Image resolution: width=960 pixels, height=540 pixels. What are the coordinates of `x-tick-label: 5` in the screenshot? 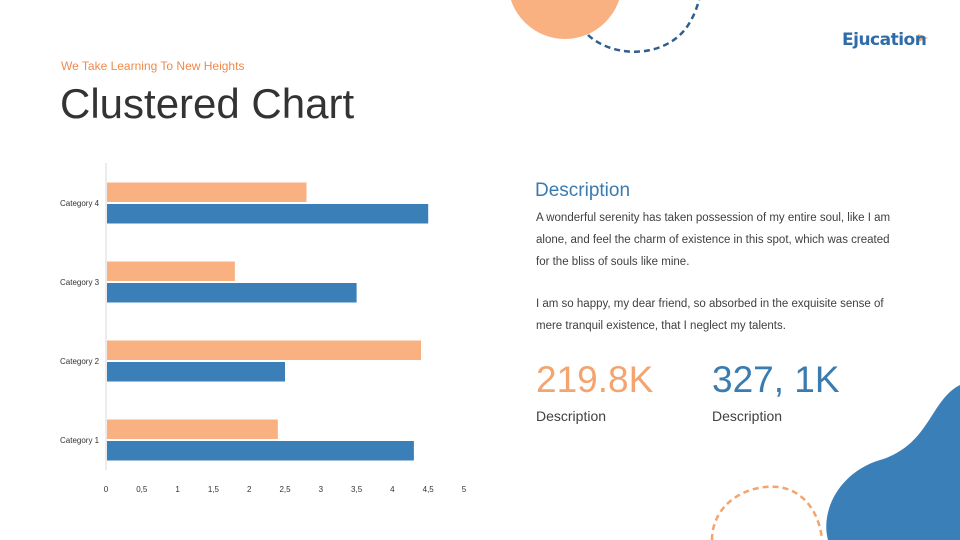 It's located at (464, 489).